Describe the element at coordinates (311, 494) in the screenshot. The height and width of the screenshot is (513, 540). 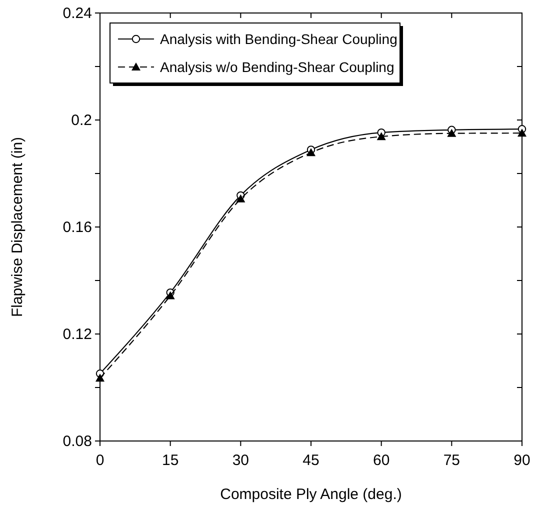
I see `x-axis-title: Composite Ply Angle (deg.)` at that location.